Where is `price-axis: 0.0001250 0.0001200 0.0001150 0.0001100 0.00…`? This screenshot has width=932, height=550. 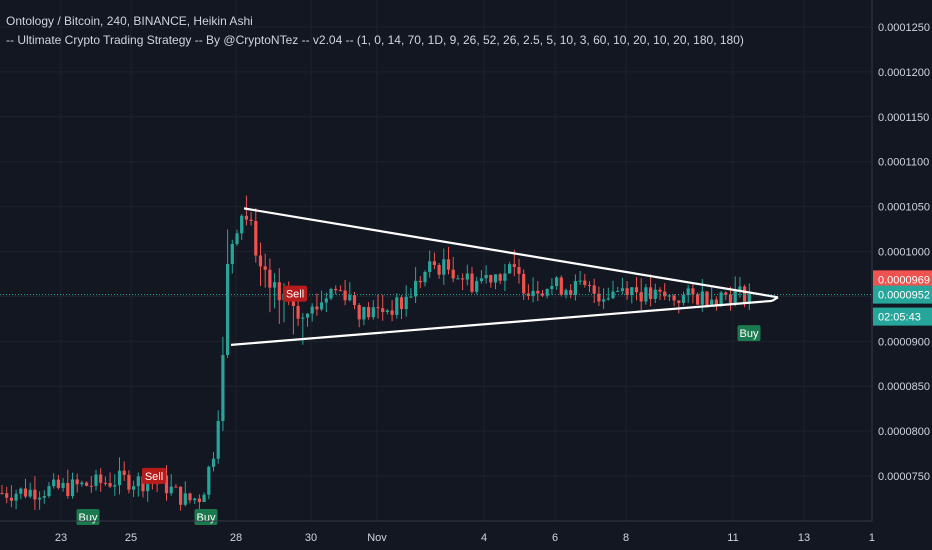
price-axis: 0.0001250 0.0001200 0.0001150 0.0001100 0.00… is located at coordinates (904, 252).